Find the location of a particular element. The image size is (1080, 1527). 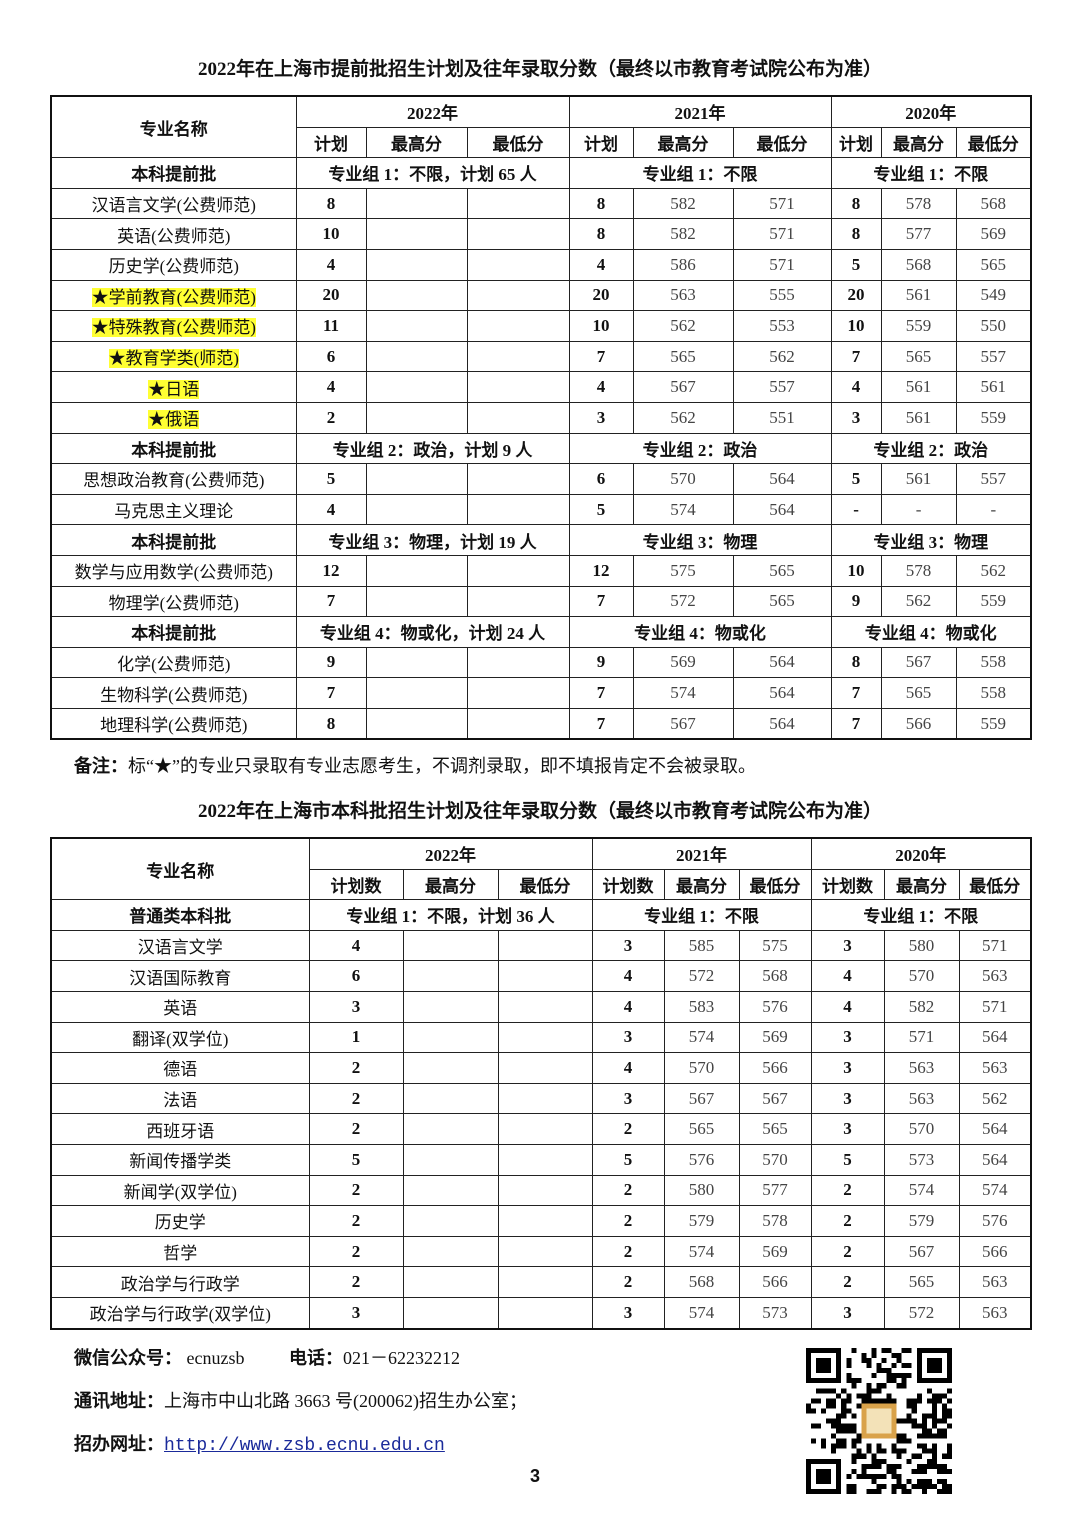

table-row: 汉语言文学 4 3 585 575 3 580 571 is located at coordinates (541, 945).